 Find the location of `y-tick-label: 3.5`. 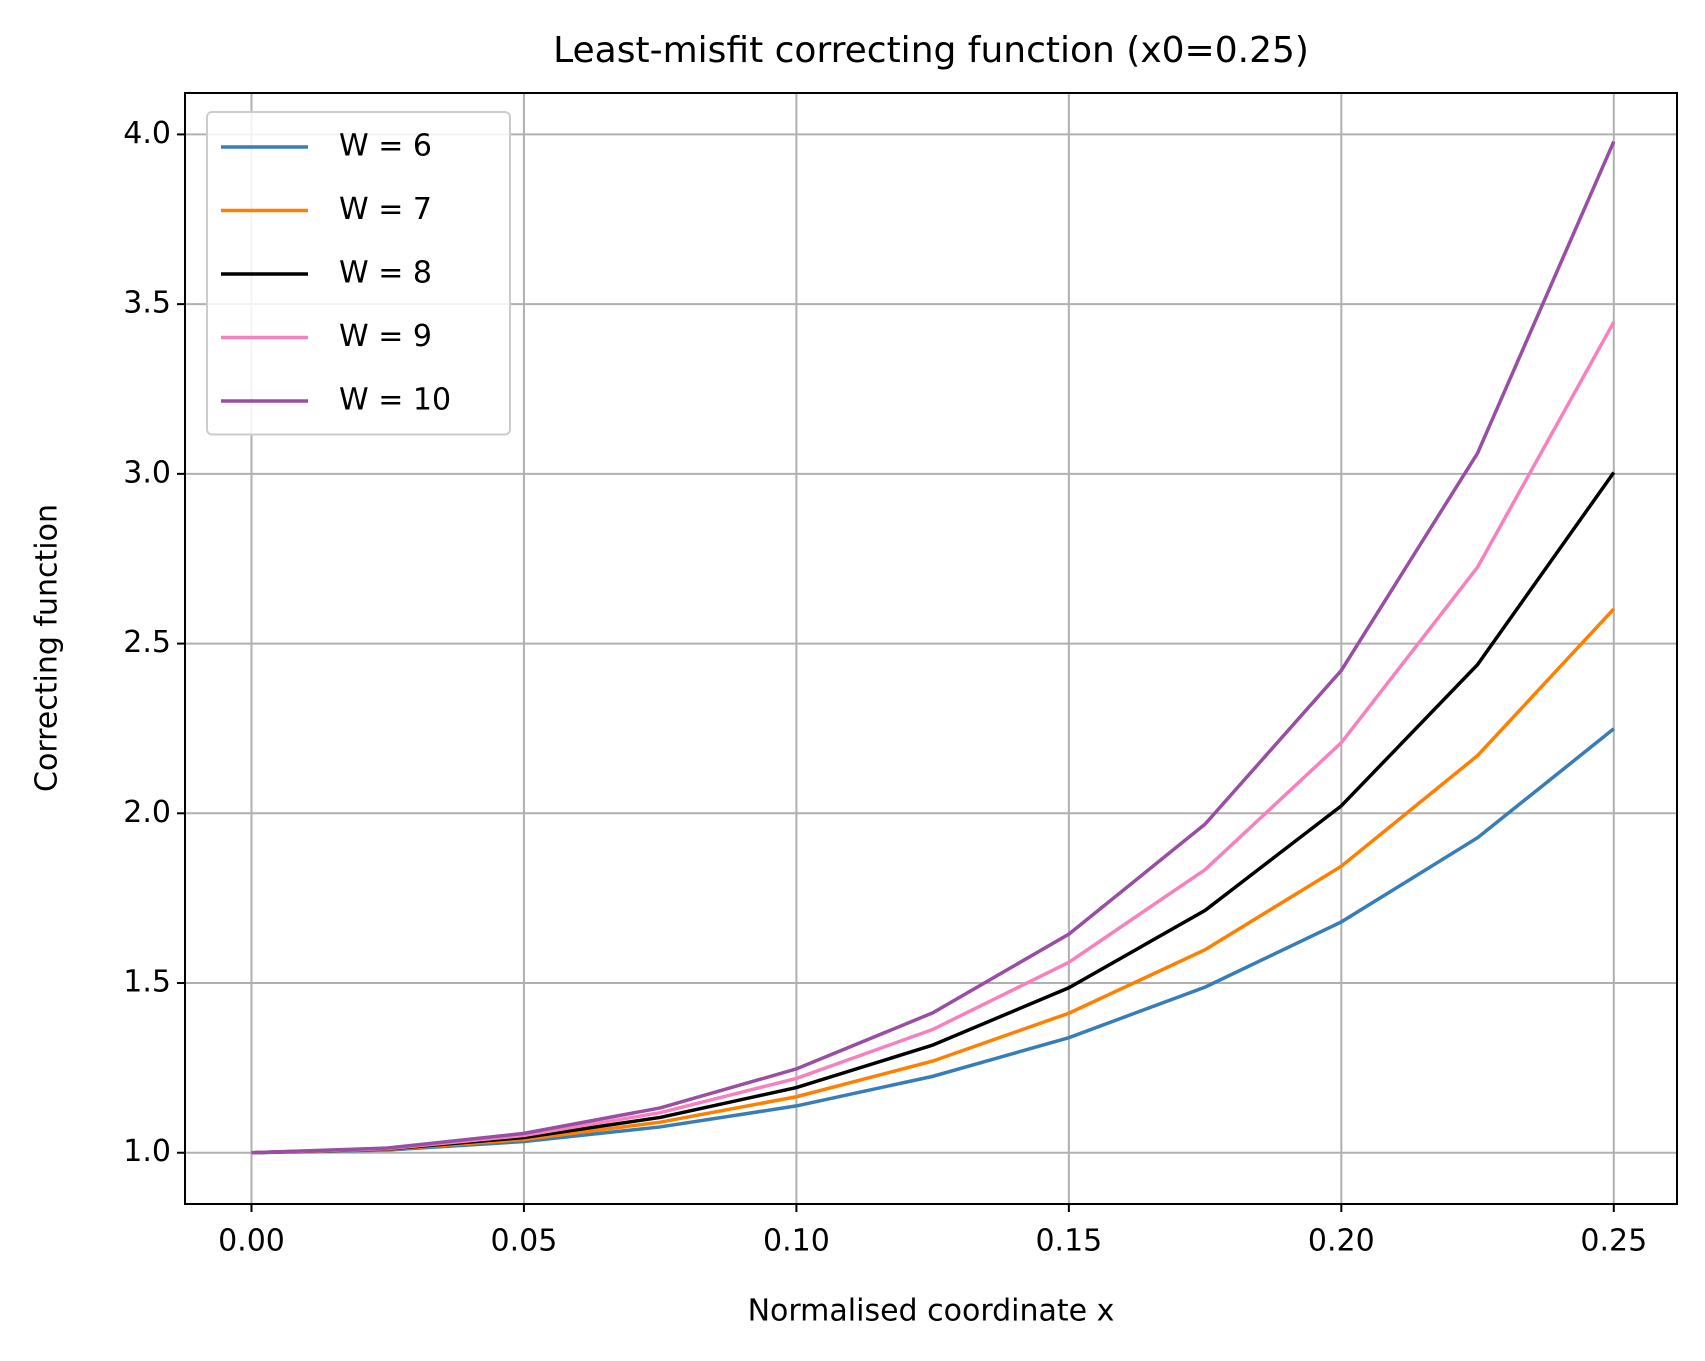

y-tick-label: 3.5 is located at coordinates (147, 303).